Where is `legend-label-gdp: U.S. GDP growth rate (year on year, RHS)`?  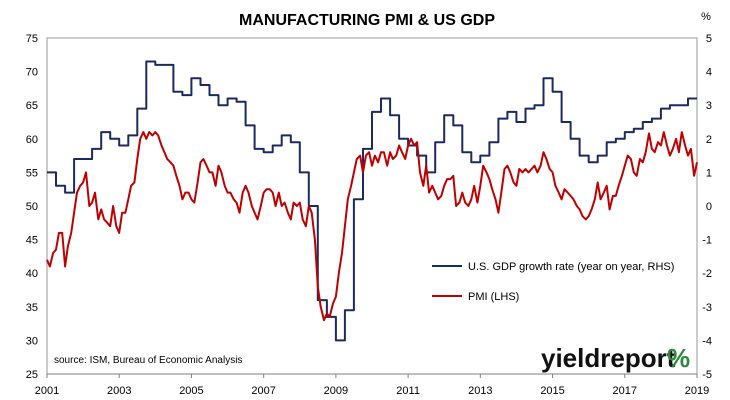
legend-label-gdp: U.S. GDP growth rate (year on year, RHS) is located at coordinates (571, 267).